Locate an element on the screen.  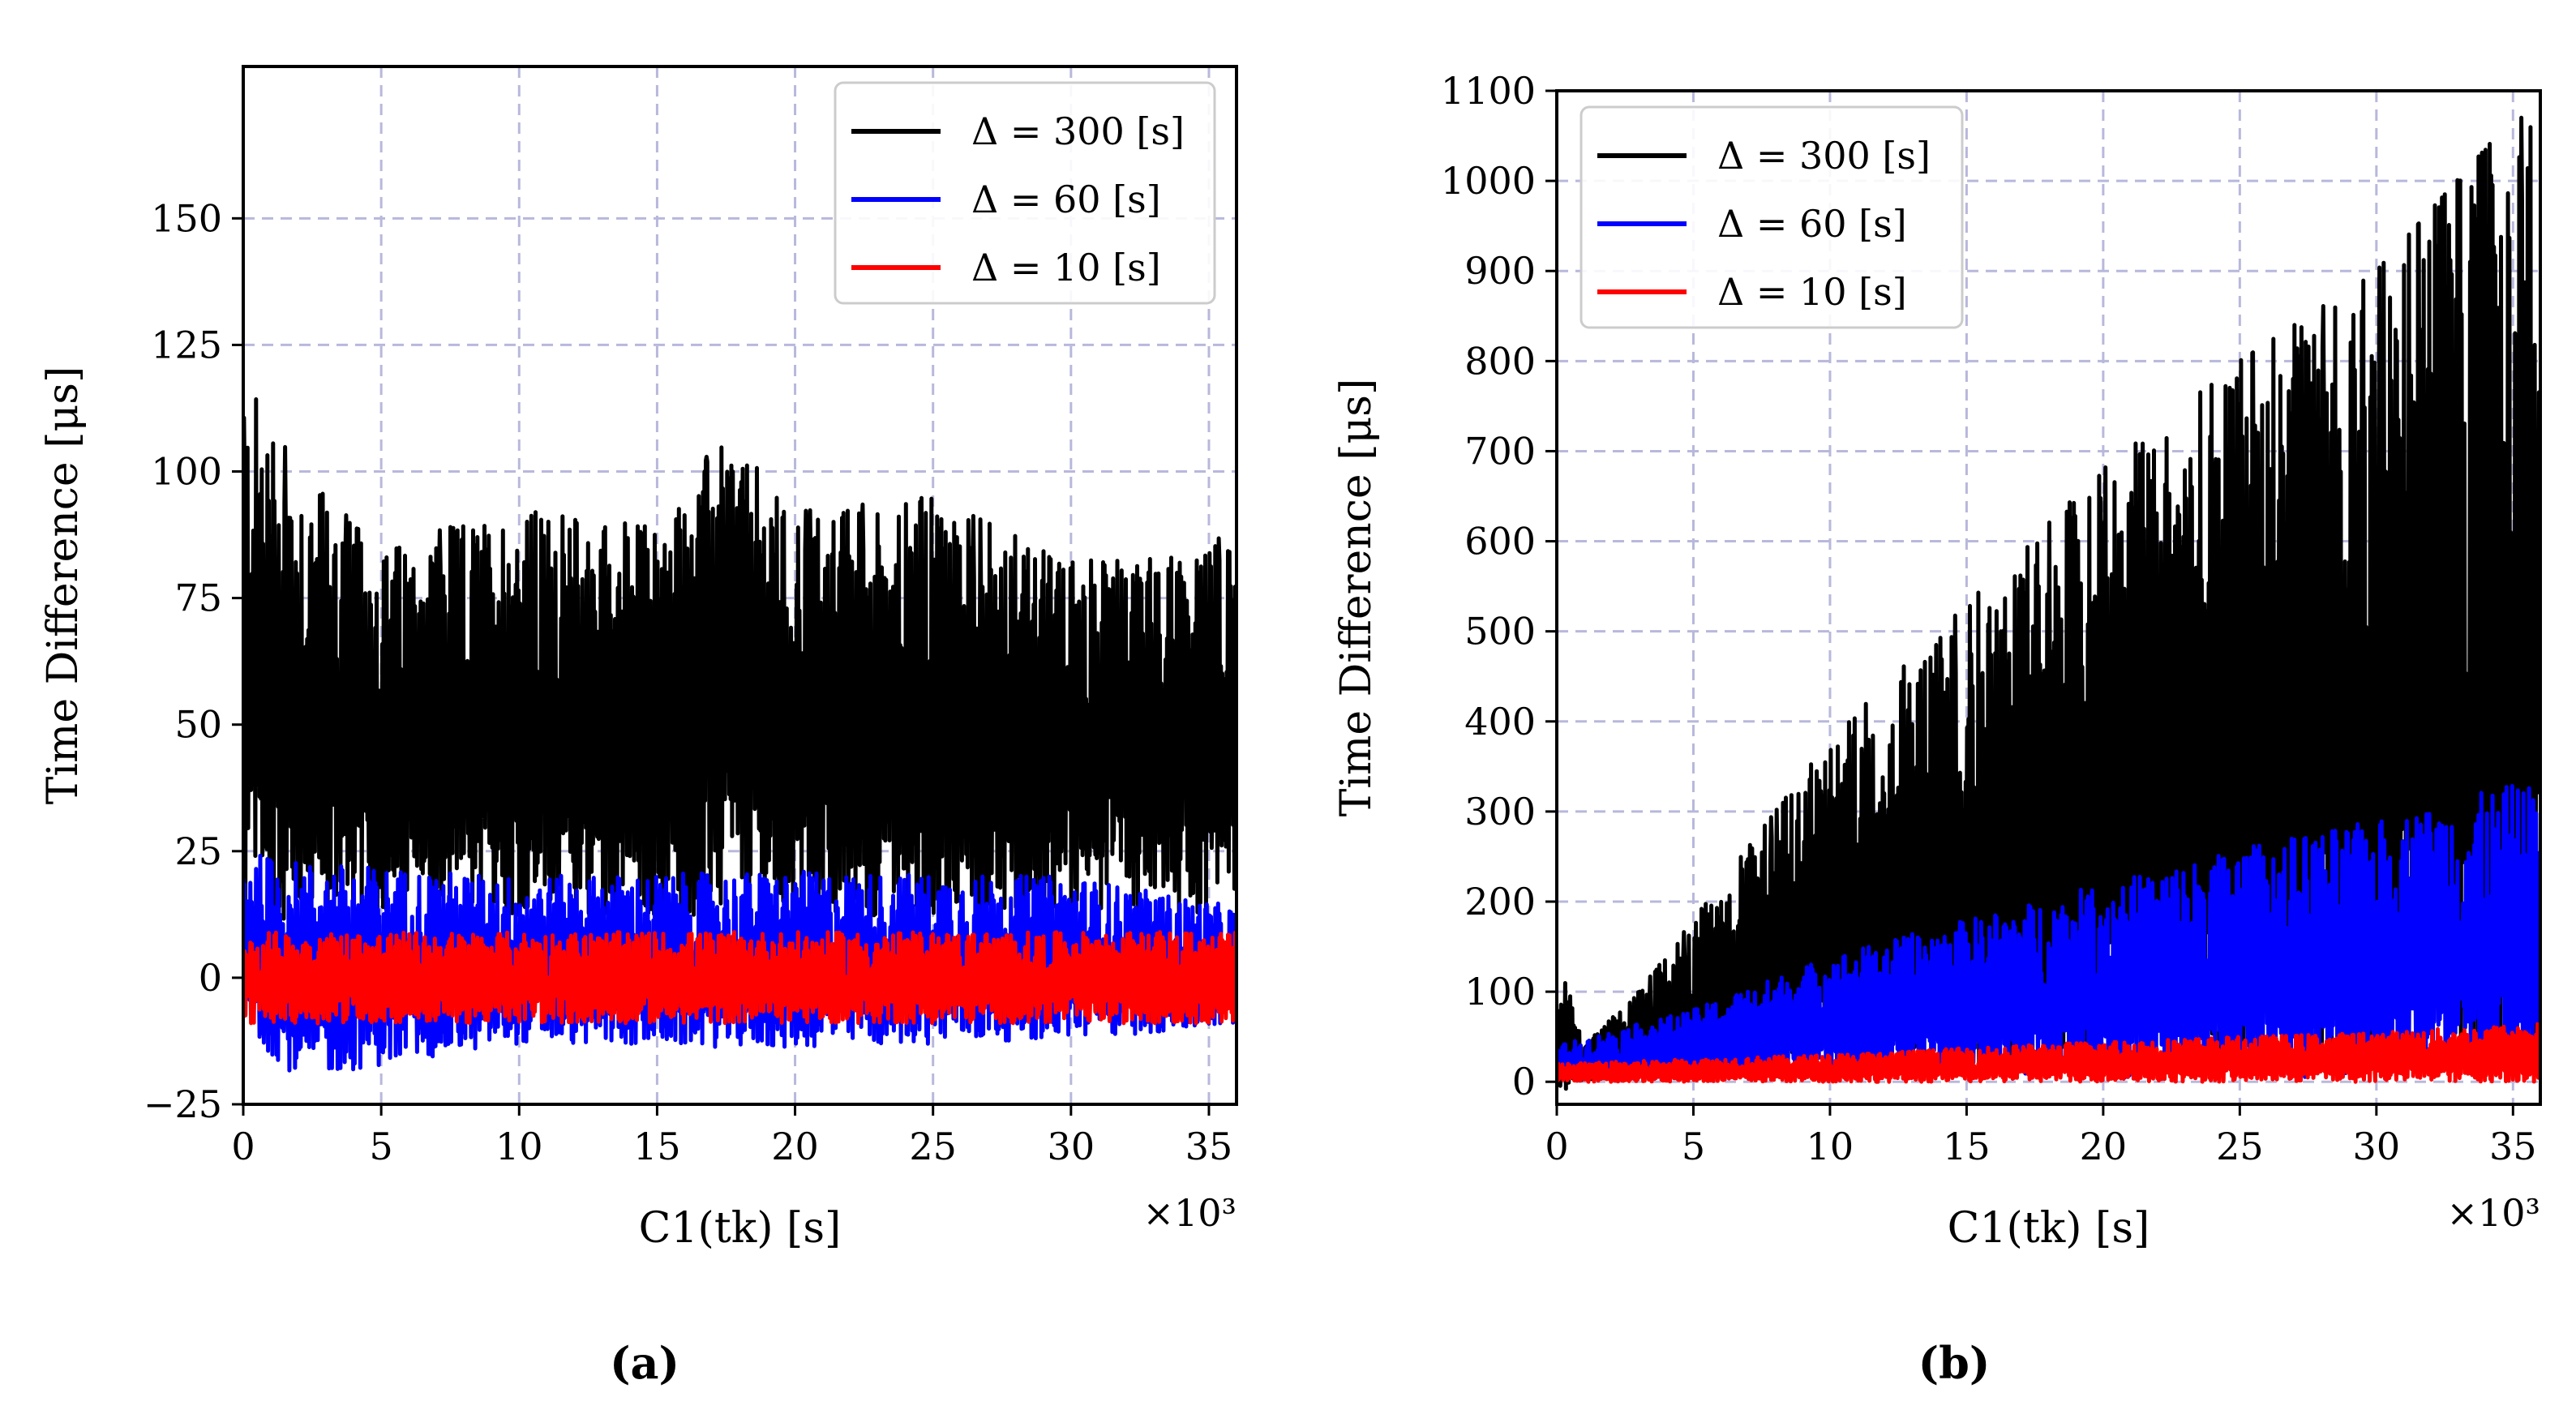
y-tick-label: 700 is located at coordinates (1500, 451).